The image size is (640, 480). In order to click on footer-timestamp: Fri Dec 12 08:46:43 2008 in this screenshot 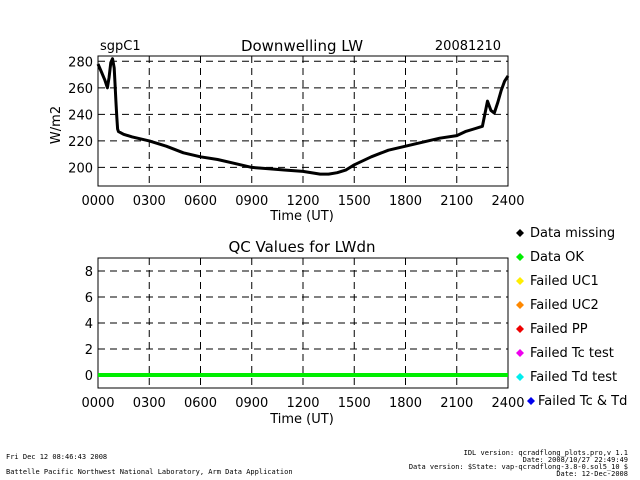, I will do `click(56, 457)`.